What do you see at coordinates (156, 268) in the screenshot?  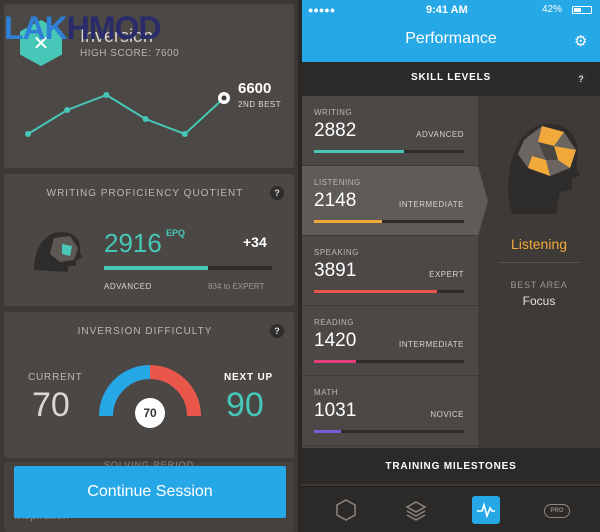 I see `epq-progress-fill` at bounding box center [156, 268].